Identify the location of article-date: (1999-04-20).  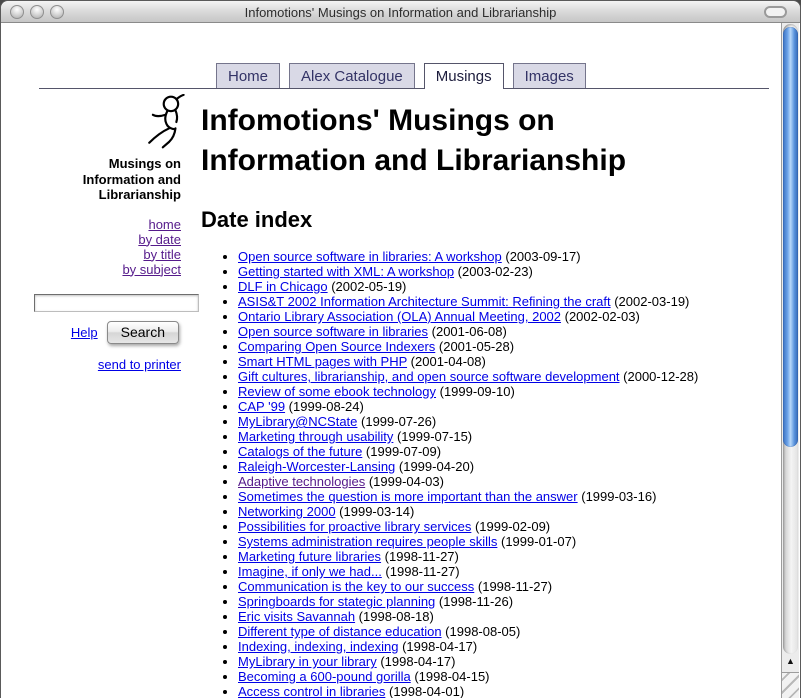
(435, 466).